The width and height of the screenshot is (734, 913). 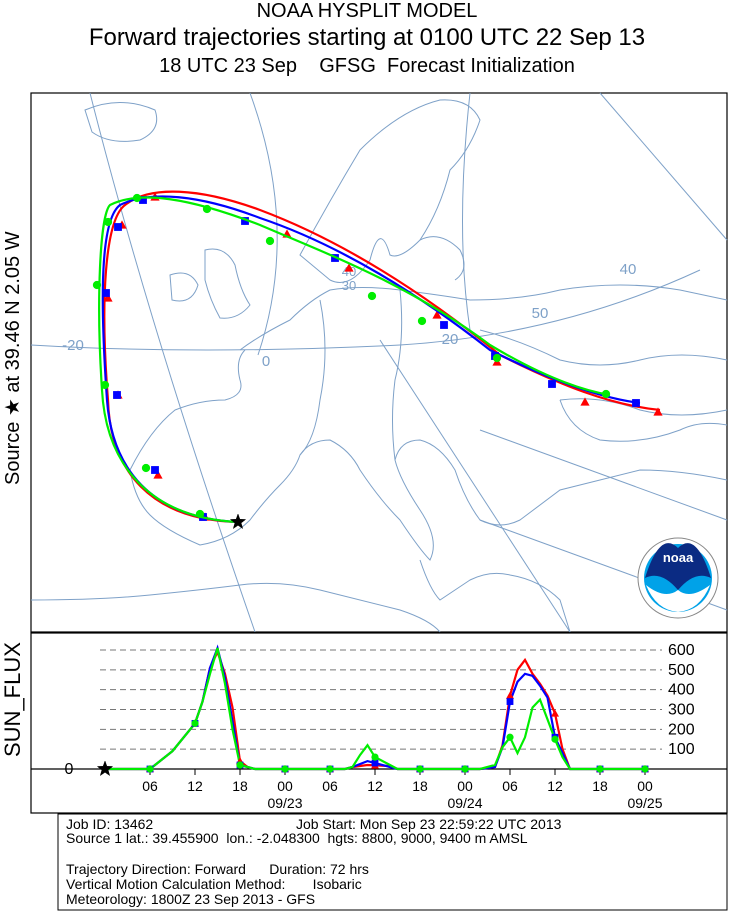 I want to click on plot-title: NOAA HYSPLIT MODEL, so click(x=367, y=11).